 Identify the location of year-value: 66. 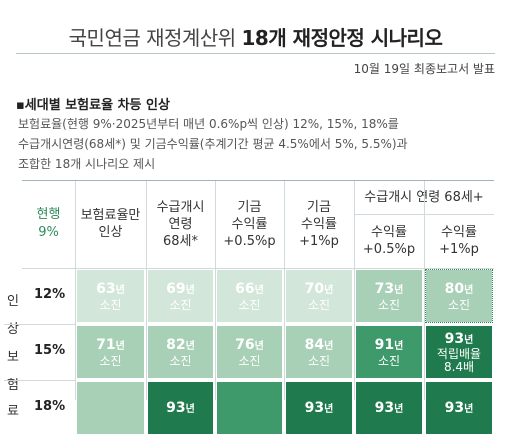
(245, 288).